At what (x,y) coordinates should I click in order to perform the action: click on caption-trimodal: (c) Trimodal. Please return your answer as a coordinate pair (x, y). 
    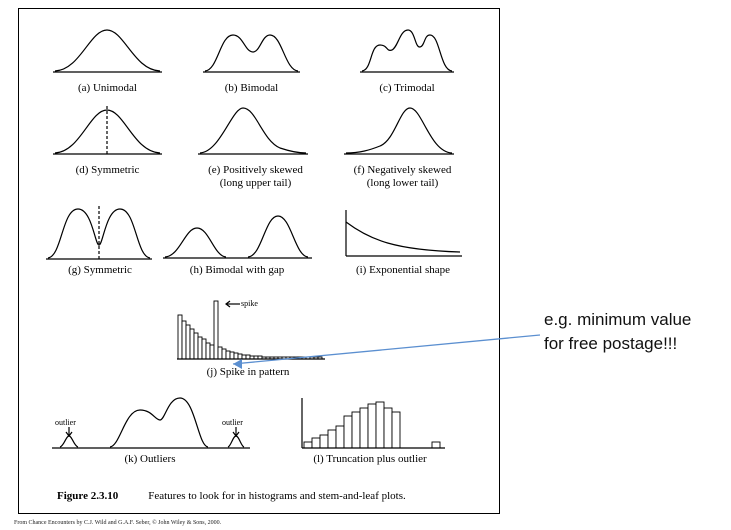
    Looking at the image, I should click on (407, 88).